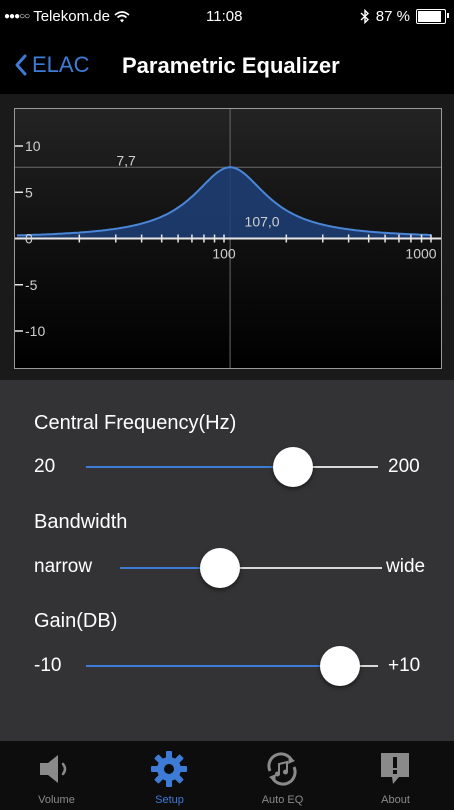 The image size is (454, 810). I want to click on frequency-slider-thumb, so click(293, 467).